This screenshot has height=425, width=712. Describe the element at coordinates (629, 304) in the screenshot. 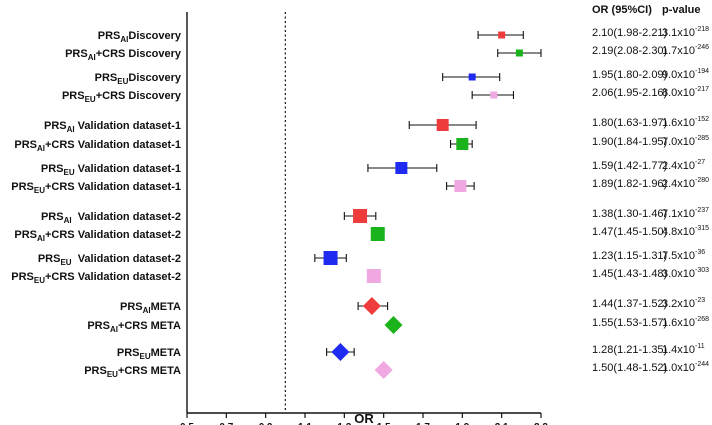

I see `or-ci-value: 1.44(1.37-1.52)` at that location.